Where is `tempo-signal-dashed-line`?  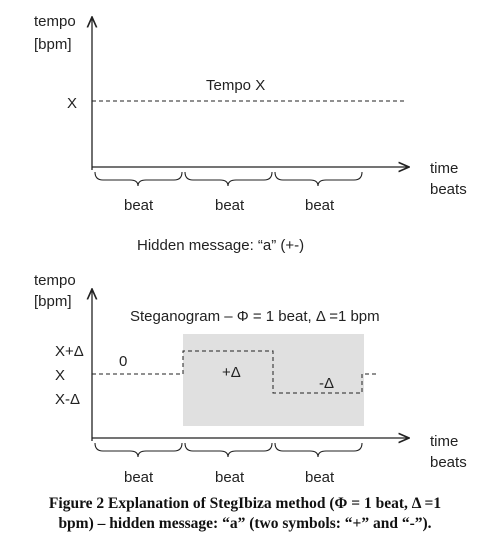
tempo-signal-dashed-line is located at coordinates (234, 372).